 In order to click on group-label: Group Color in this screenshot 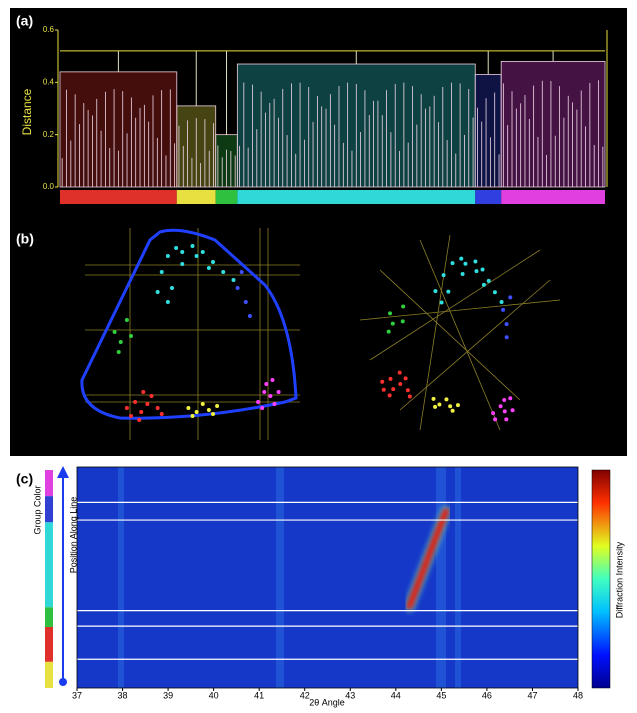, I will do `click(37, 509)`.